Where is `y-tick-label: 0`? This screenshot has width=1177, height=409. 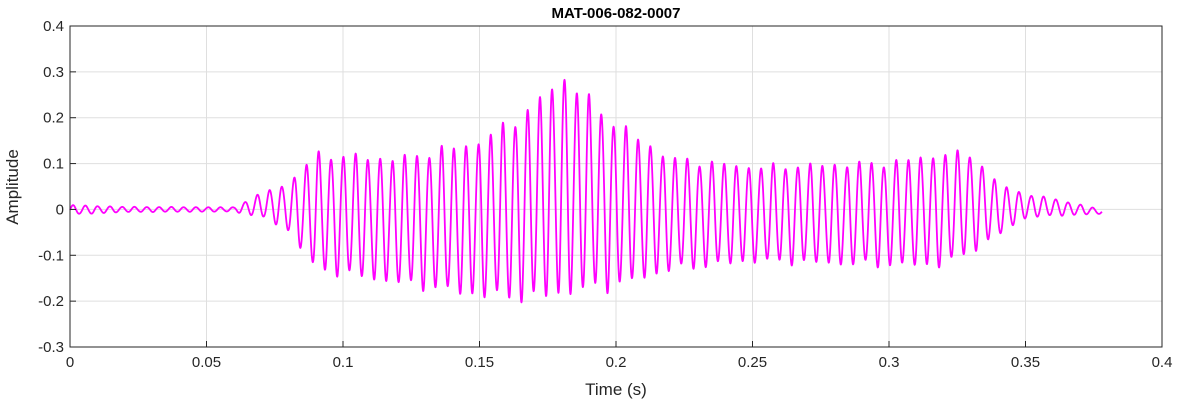
y-tick-label: 0 is located at coordinates (60, 209).